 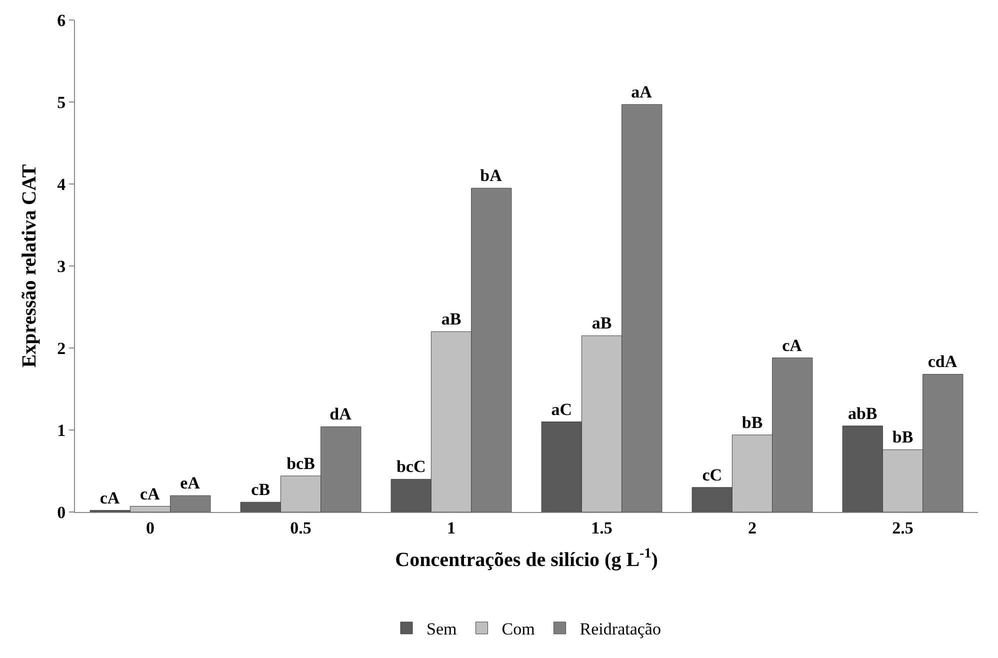 What do you see at coordinates (190, 483) in the screenshot?
I see `data-label: eA` at bounding box center [190, 483].